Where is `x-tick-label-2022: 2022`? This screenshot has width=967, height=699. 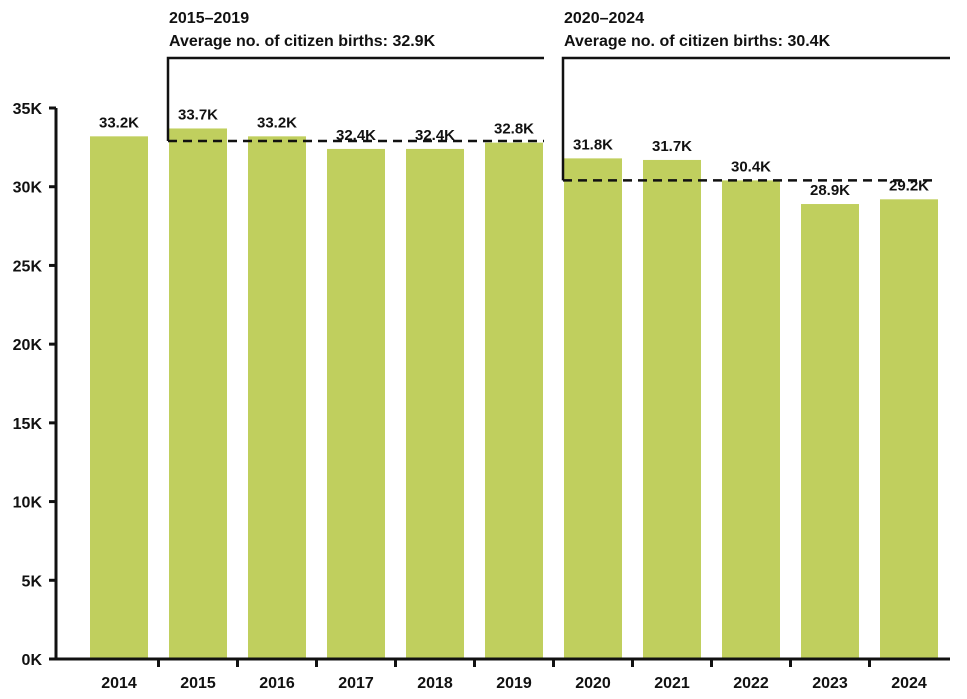
x-tick-label-2022: 2022 is located at coordinates (751, 683).